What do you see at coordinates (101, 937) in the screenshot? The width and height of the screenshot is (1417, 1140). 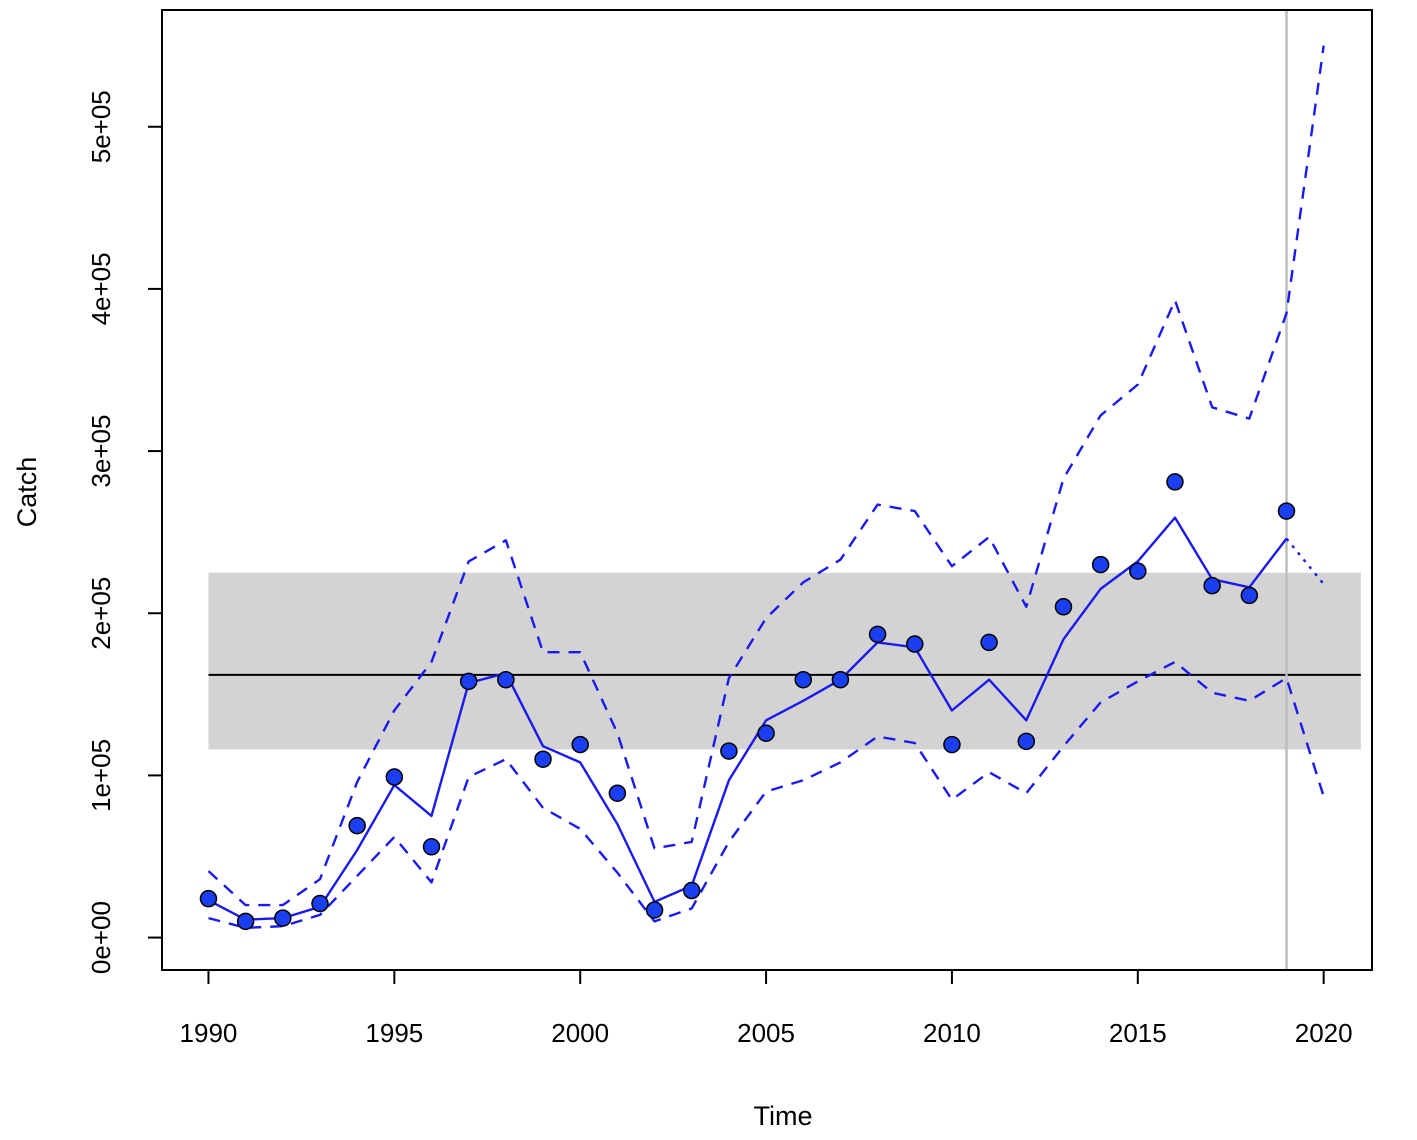 I see `y-tick-label: 0e+00` at bounding box center [101, 937].